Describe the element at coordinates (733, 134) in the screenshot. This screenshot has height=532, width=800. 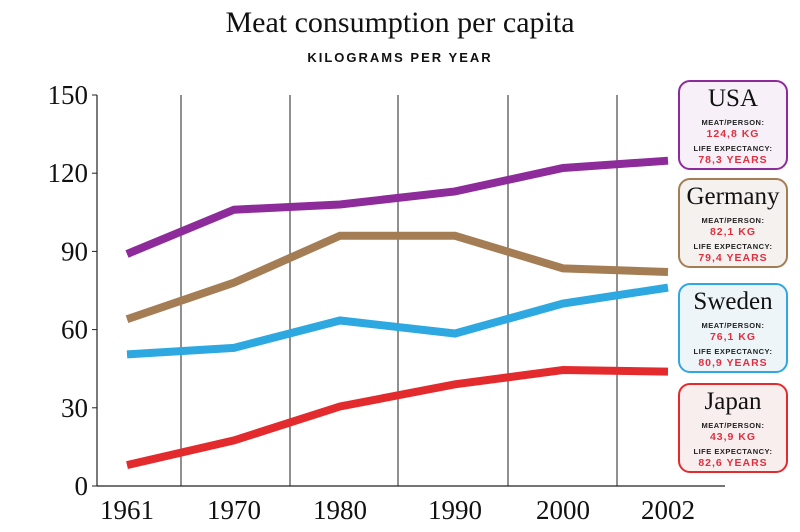
I see `meat-value: 124,8 KG` at that location.